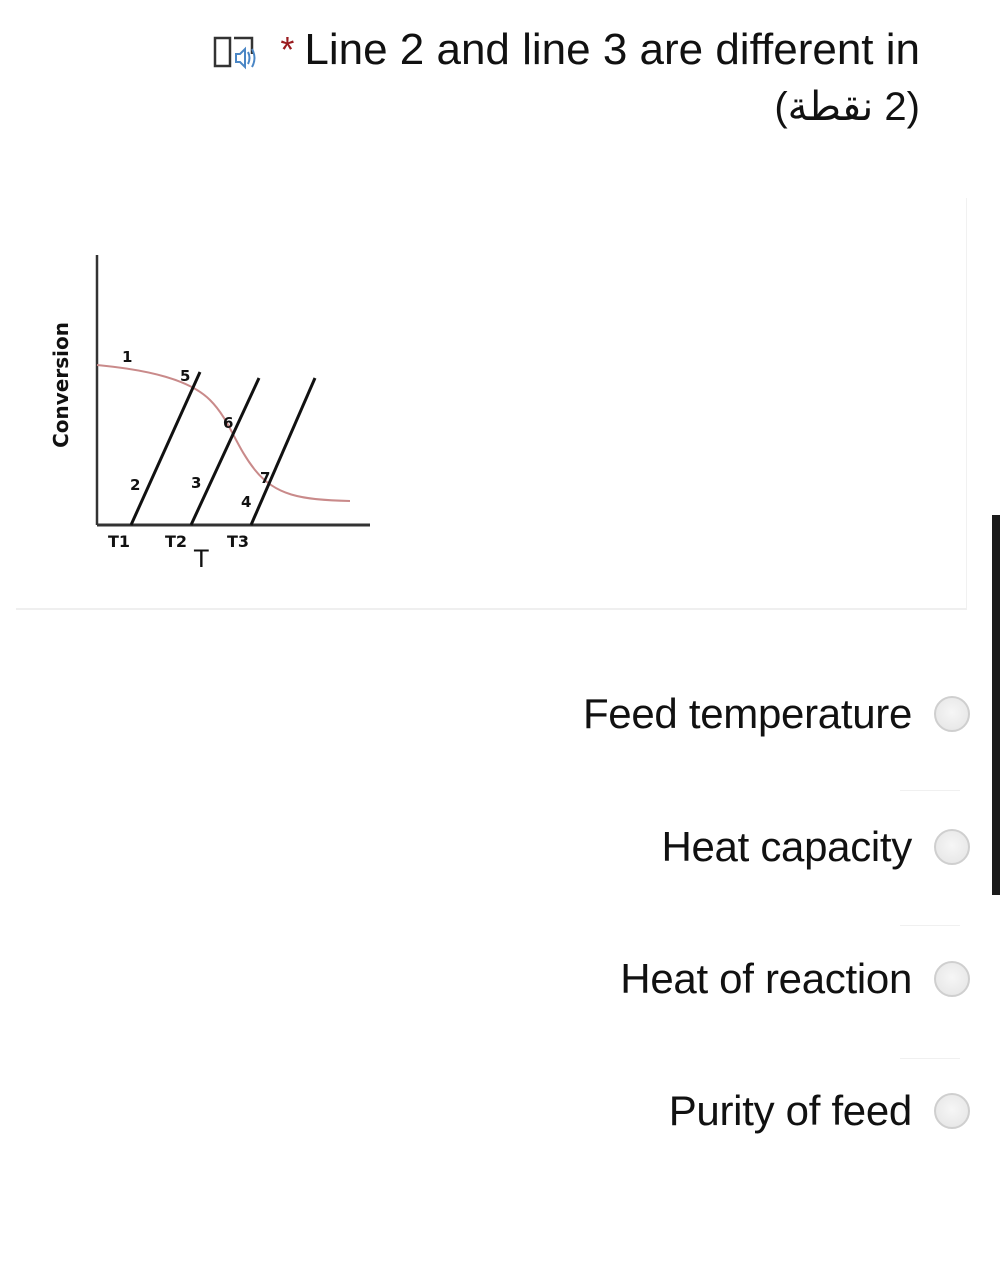 This screenshot has height=1284, width=1000. What do you see at coordinates (196, 483) in the screenshot?
I see `svg-text: 3` at bounding box center [196, 483].